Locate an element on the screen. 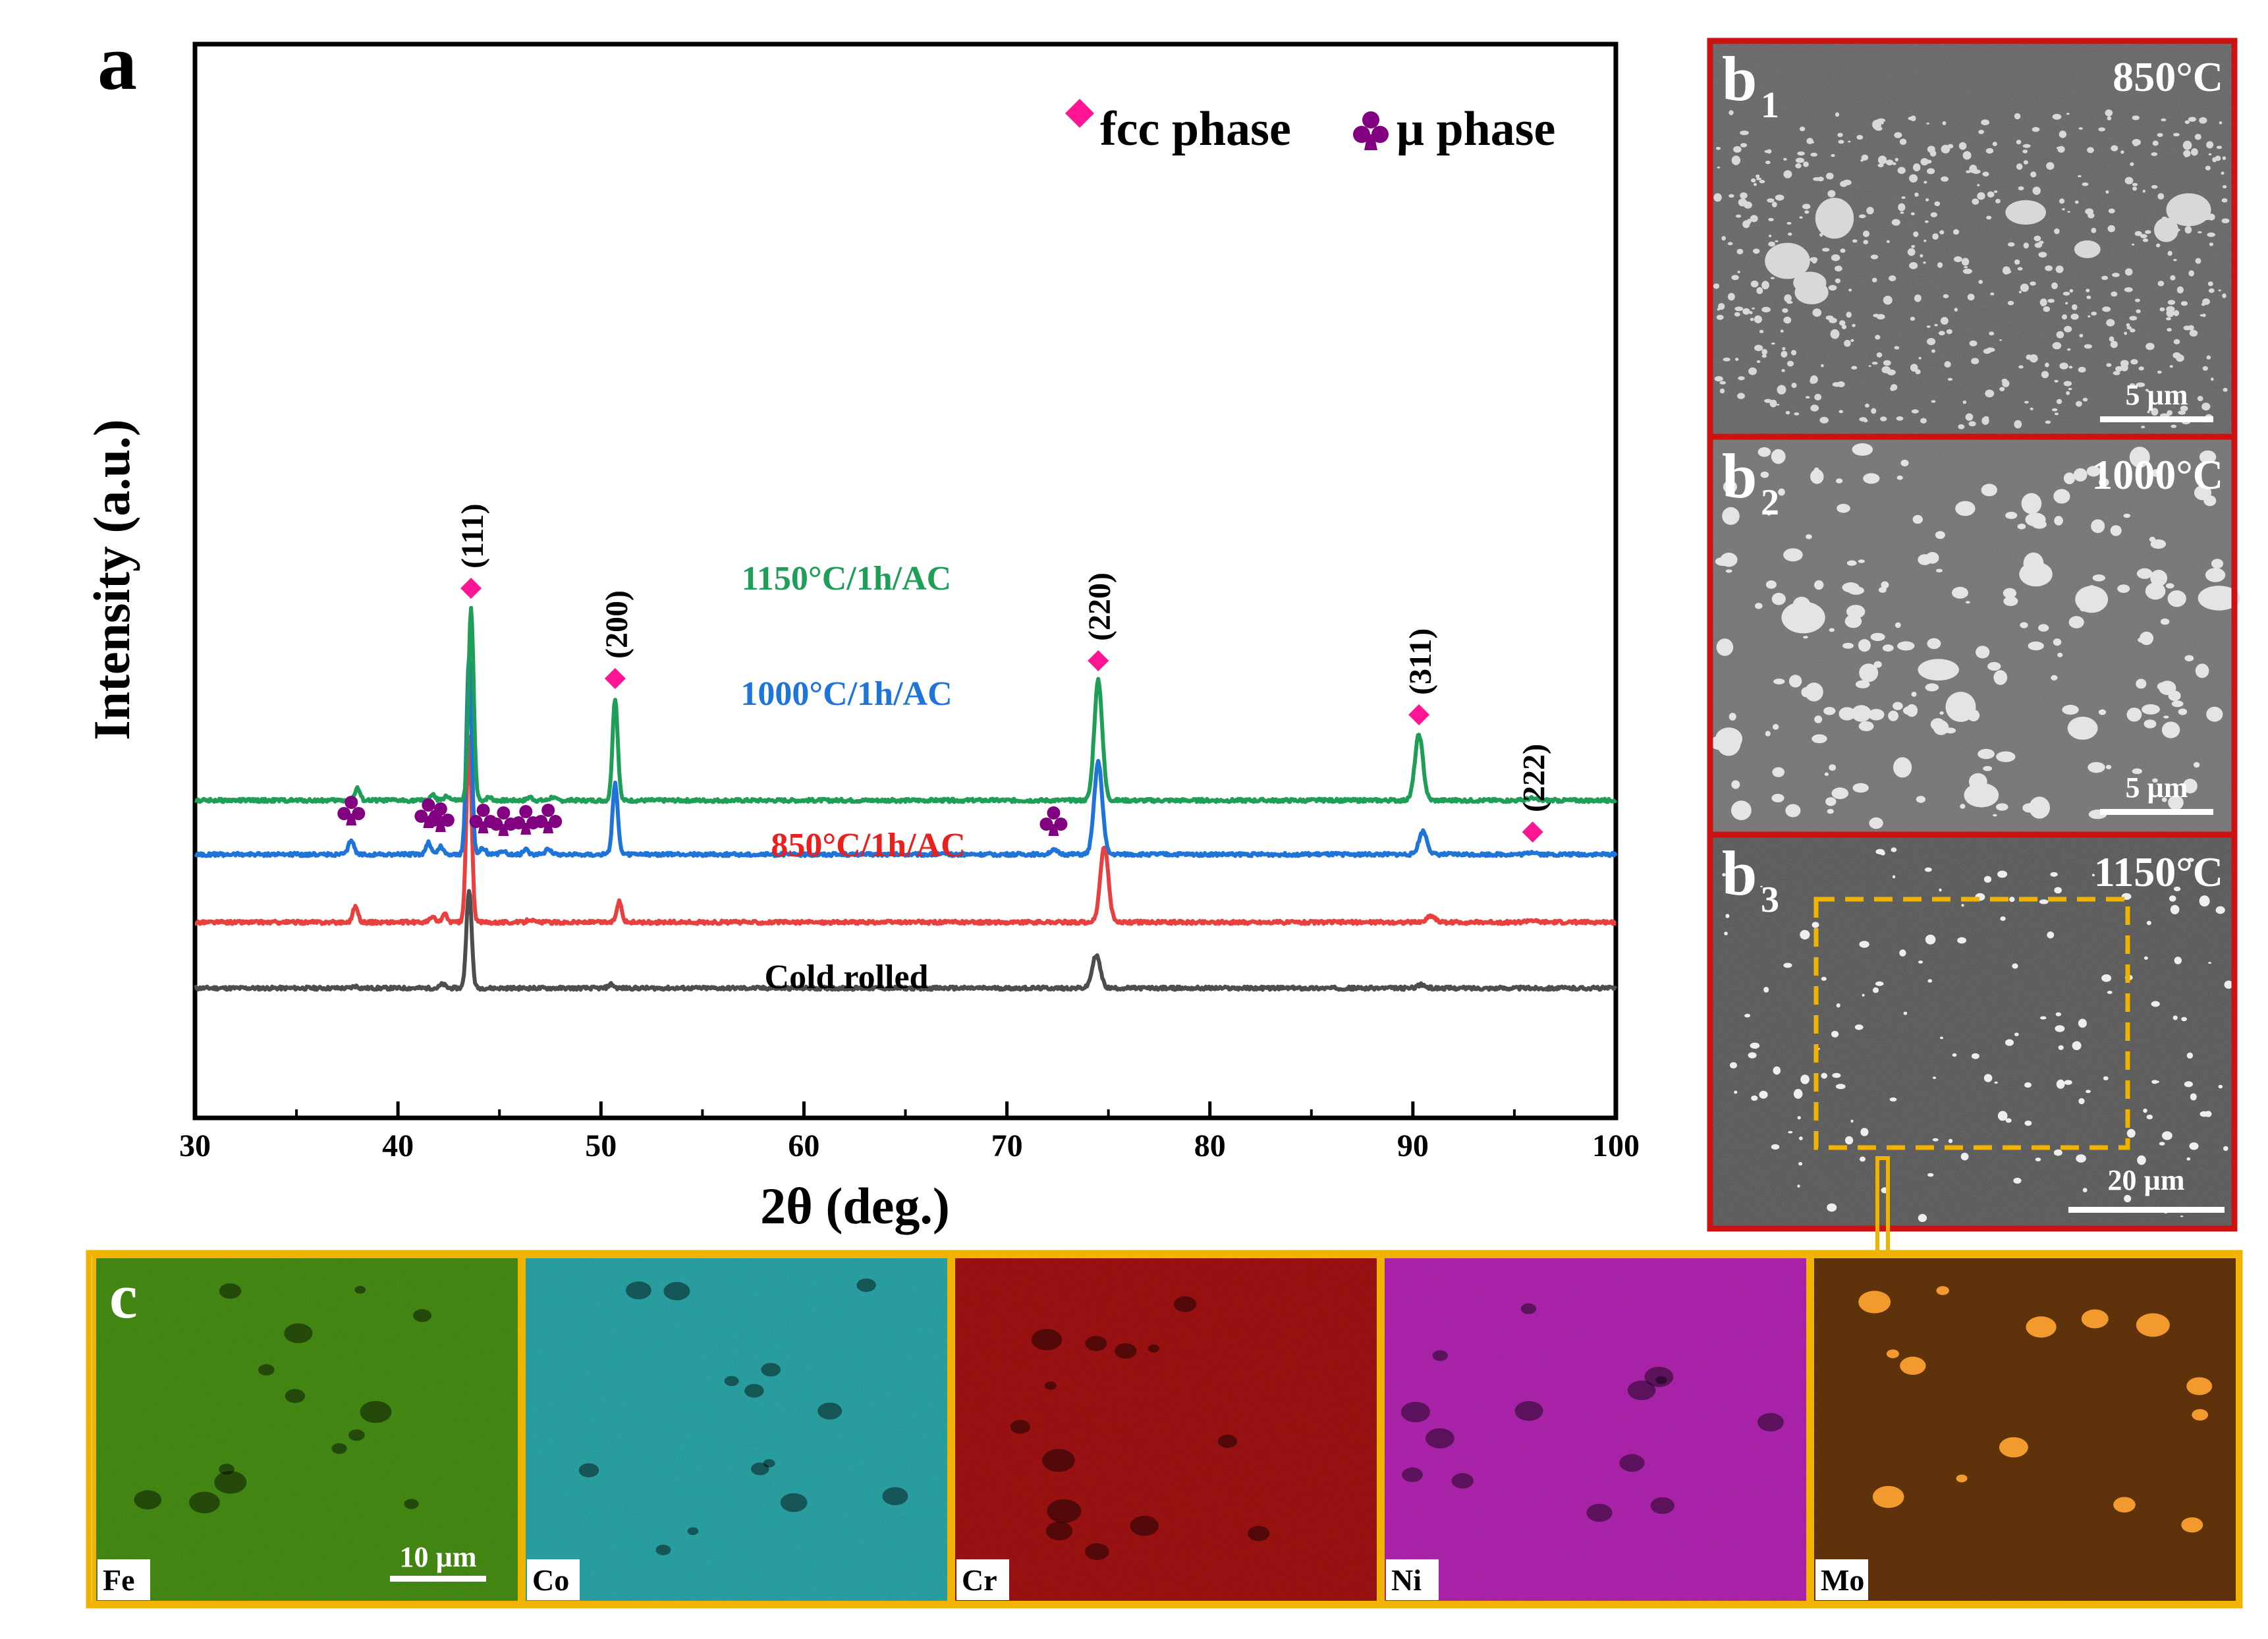 Image resolution: width=2268 pixels, height=1639 pixels. x-axis-ticks: 30 40 50 60 70 80 90 100 is located at coordinates (909, 1132).